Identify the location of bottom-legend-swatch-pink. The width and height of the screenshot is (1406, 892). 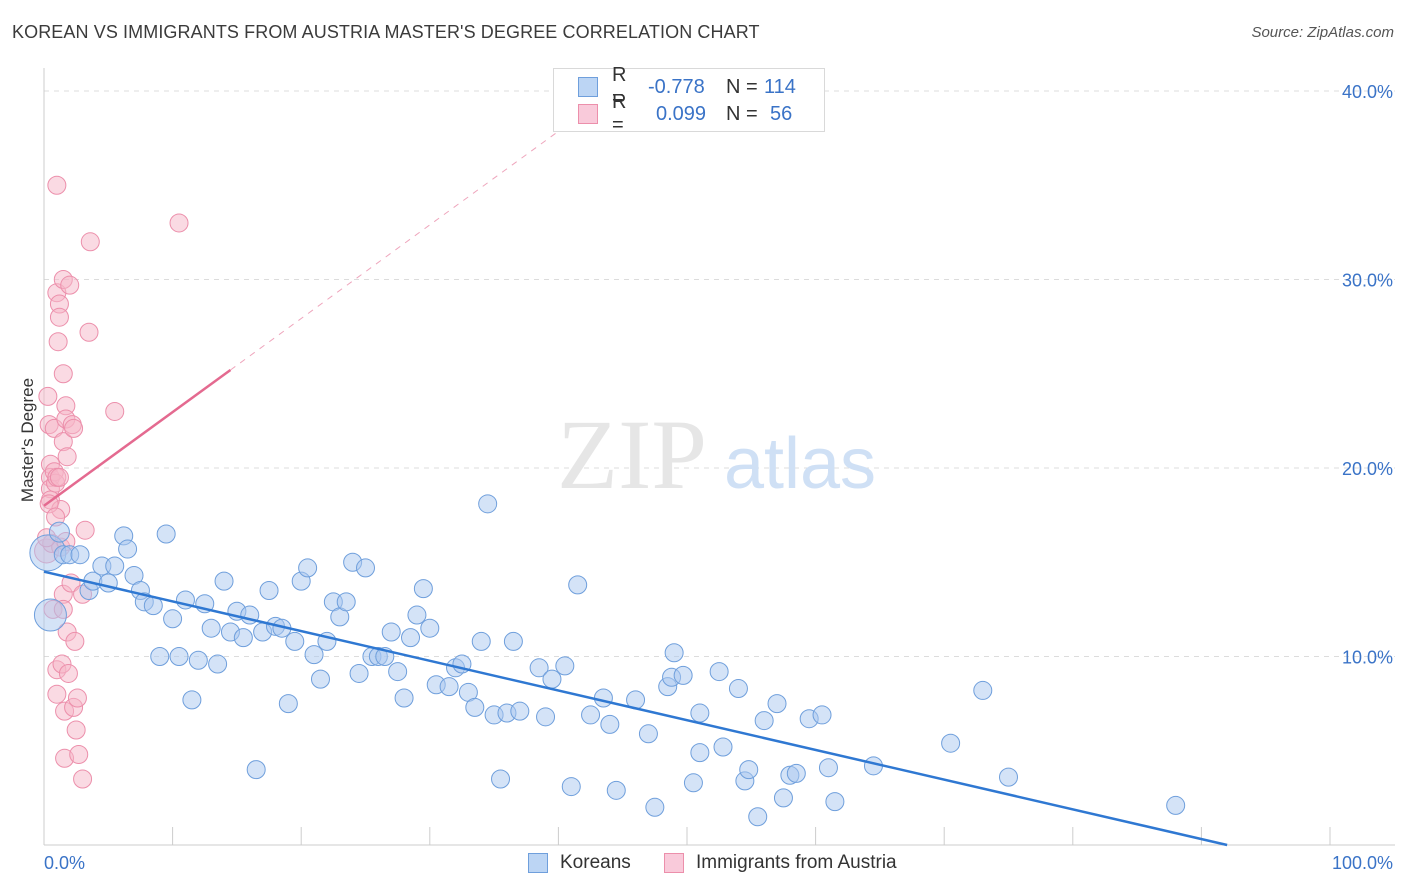
(674, 863).